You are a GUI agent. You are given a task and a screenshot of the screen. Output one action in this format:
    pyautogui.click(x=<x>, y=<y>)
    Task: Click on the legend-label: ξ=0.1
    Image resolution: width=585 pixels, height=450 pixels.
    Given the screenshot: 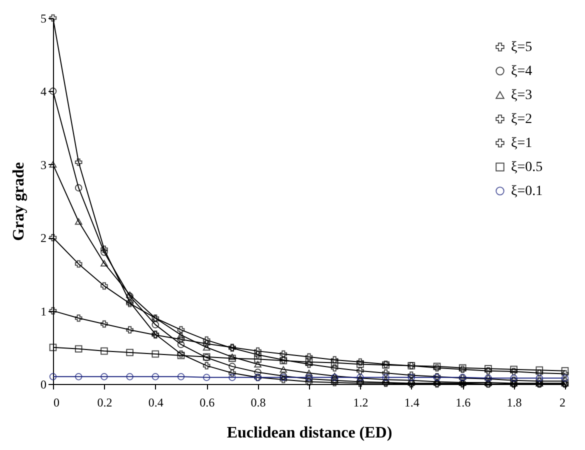 What is the action you would take?
    pyautogui.click(x=527, y=191)
    